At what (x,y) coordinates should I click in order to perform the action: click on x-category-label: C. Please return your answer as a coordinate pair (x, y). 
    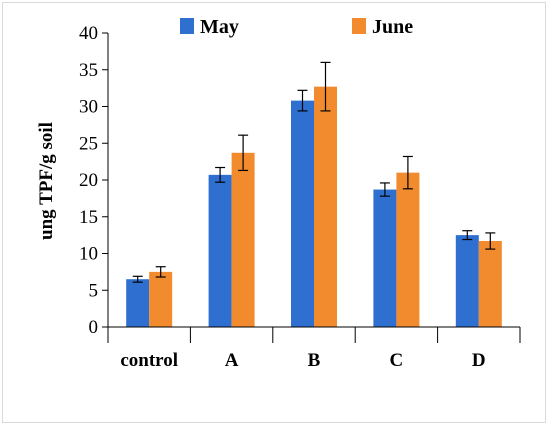
    Looking at the image, I should click on (397, 360).